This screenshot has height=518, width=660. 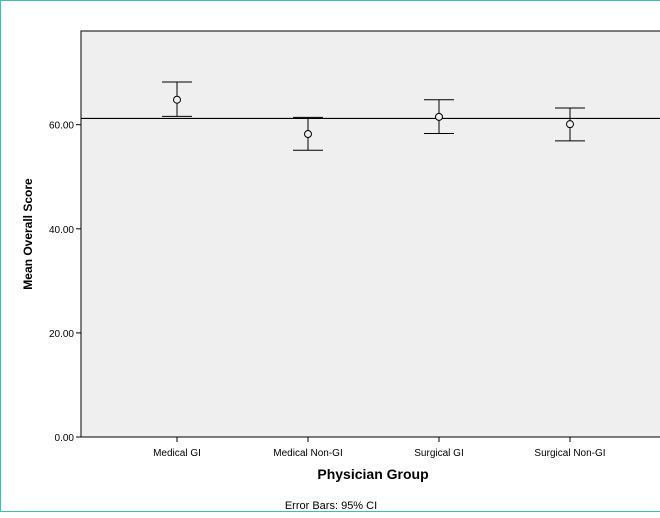 I want to click on y-axis-title: Mean Overall Score, so click(x=28, y=234).